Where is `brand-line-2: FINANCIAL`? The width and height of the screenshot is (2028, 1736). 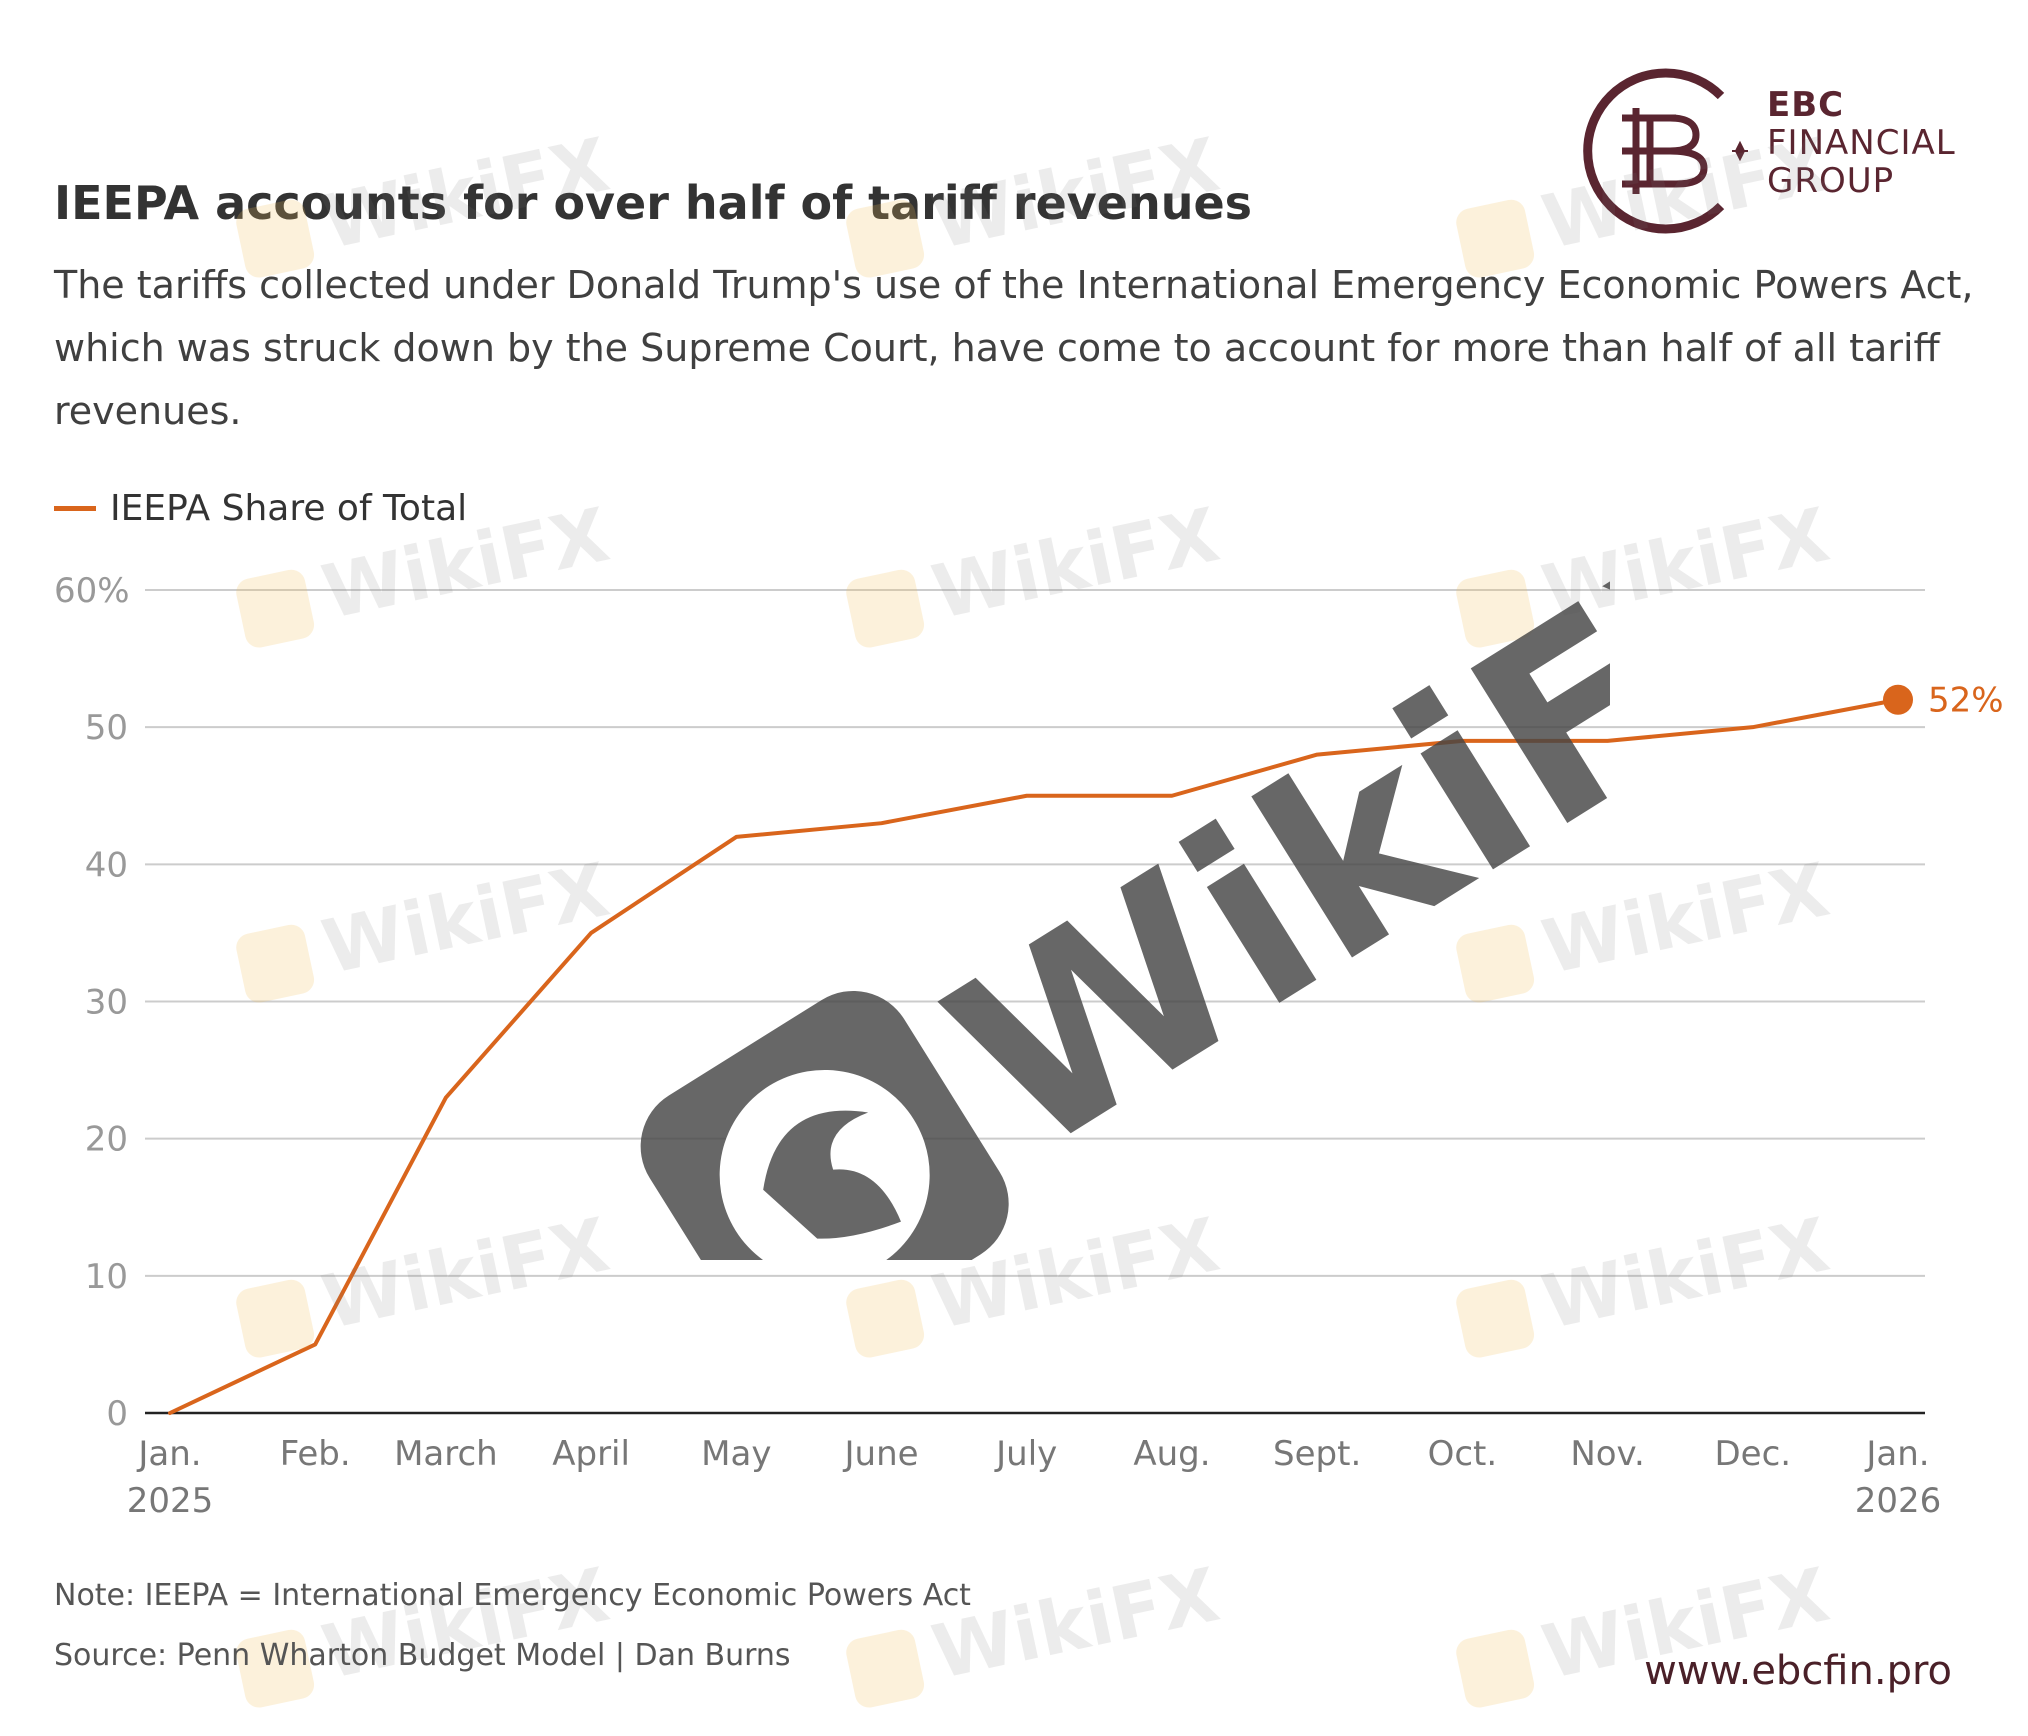
brand-line-2: FINANCIAL is located at coordinates (1861, 143).